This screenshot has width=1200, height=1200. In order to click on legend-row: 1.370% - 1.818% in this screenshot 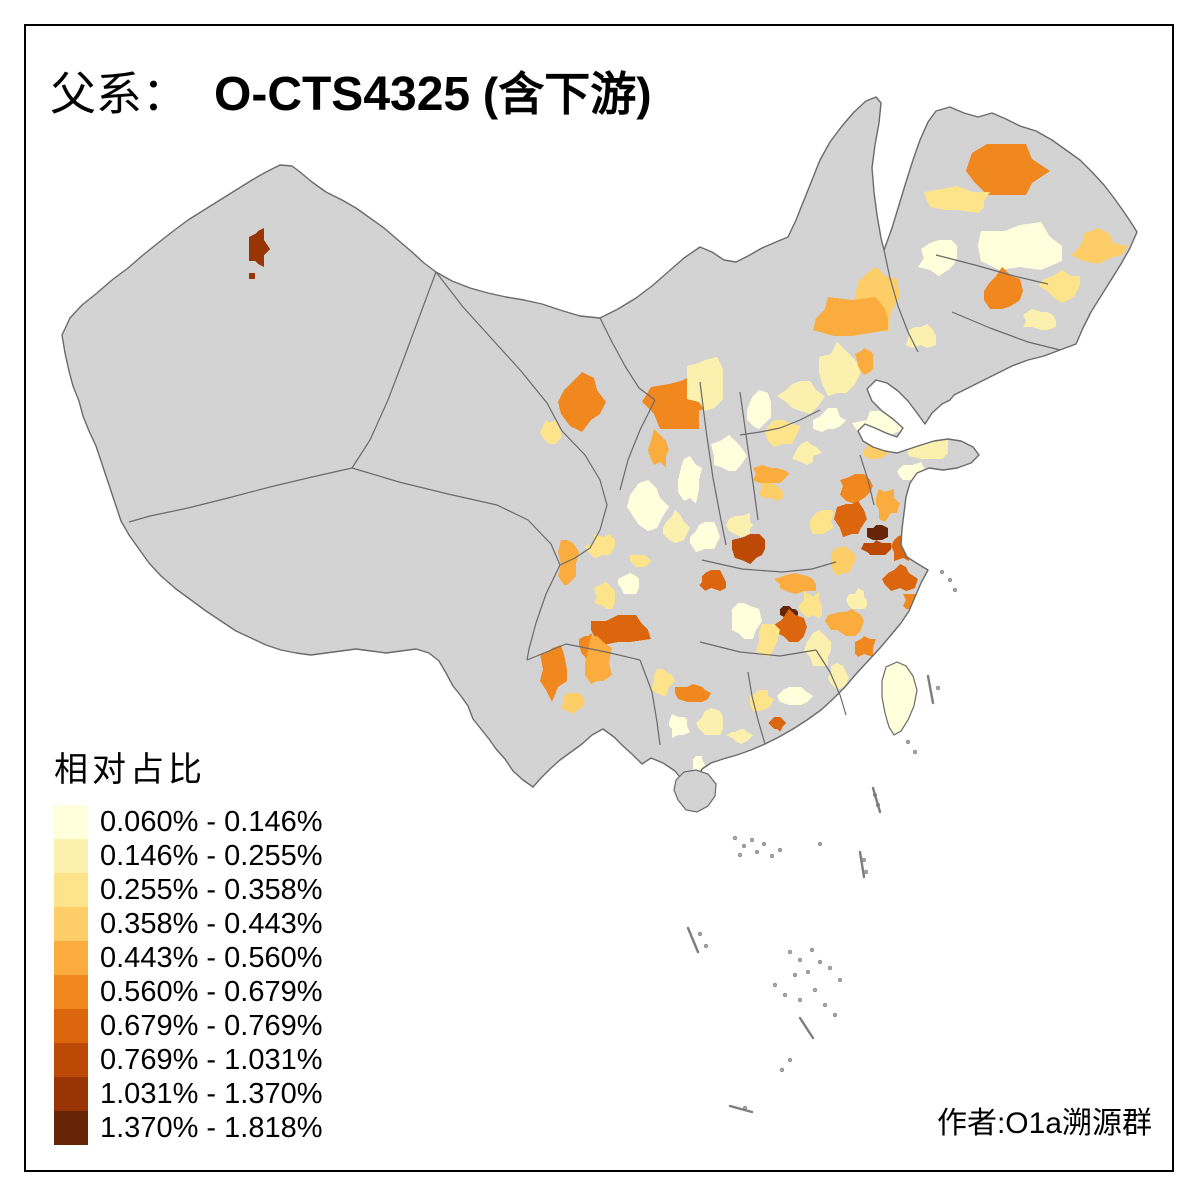, I will do `click(188, 1128)`.